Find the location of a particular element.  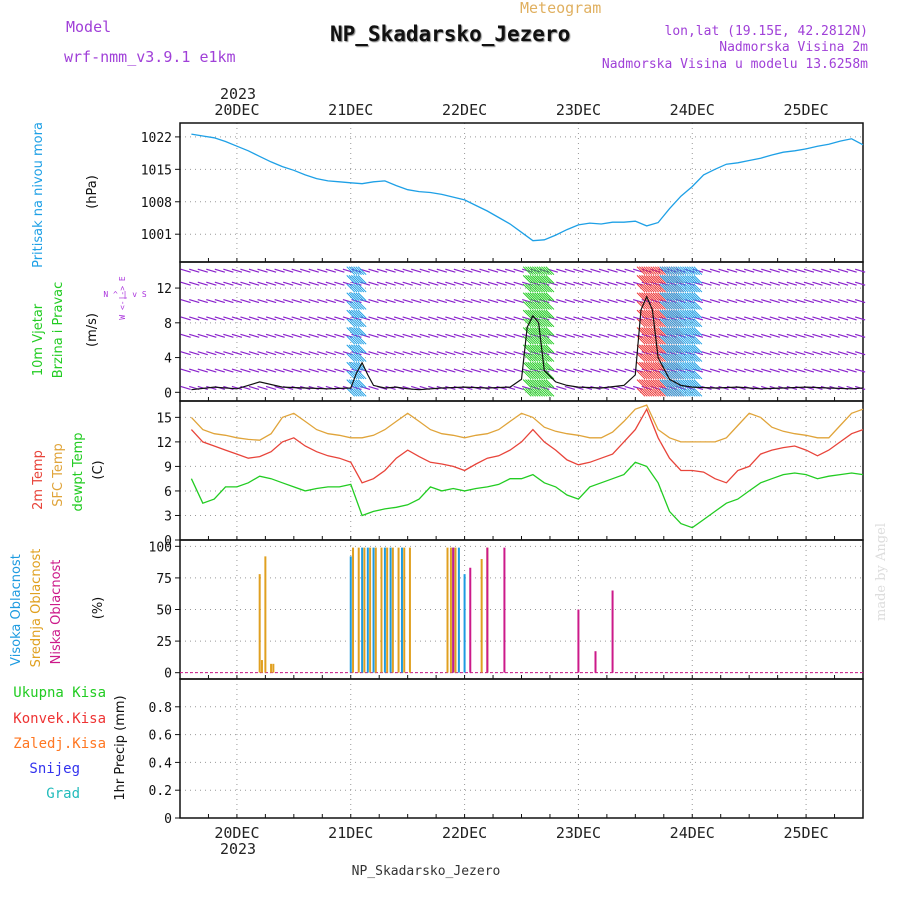

y-tick-label: 15 is located at coordinates (164, 418).